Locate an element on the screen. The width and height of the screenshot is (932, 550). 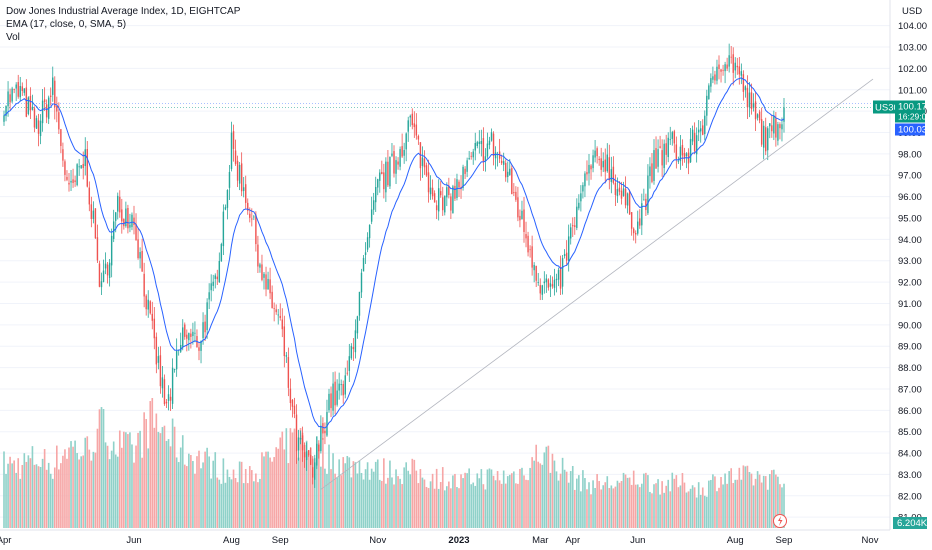
legend-ema: EMA (17, close, 0, SMA, 5) is located at coordinates (66, 24).